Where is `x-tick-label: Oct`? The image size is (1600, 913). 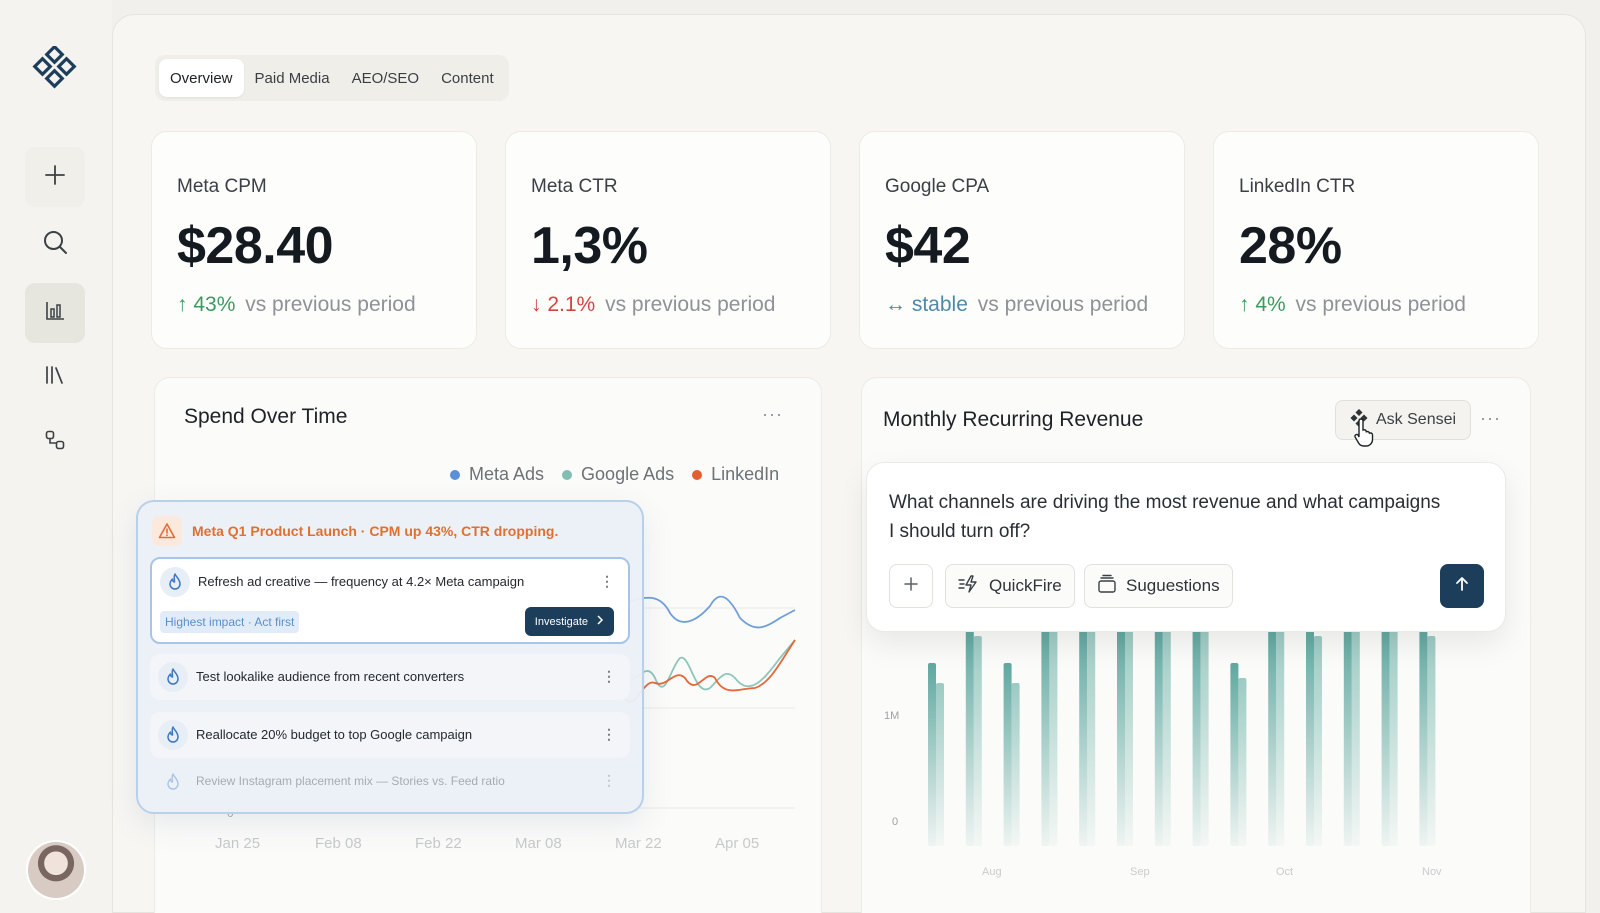 x-tick-label: Oct is located at coordinates (1285, 872).